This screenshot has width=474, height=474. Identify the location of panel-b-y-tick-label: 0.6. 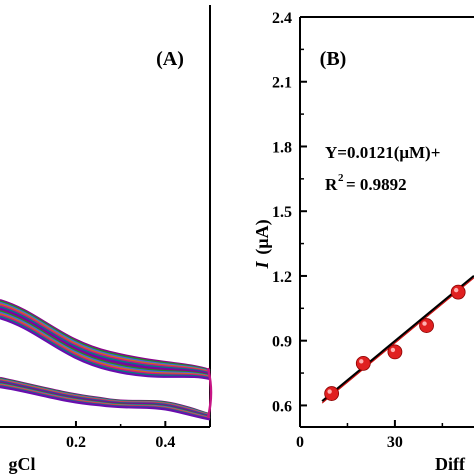
(282, 406).